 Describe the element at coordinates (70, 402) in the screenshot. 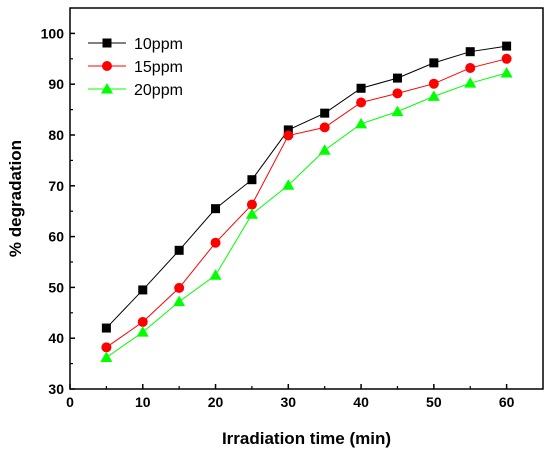

I see `x-tick-label: 0` at that location.